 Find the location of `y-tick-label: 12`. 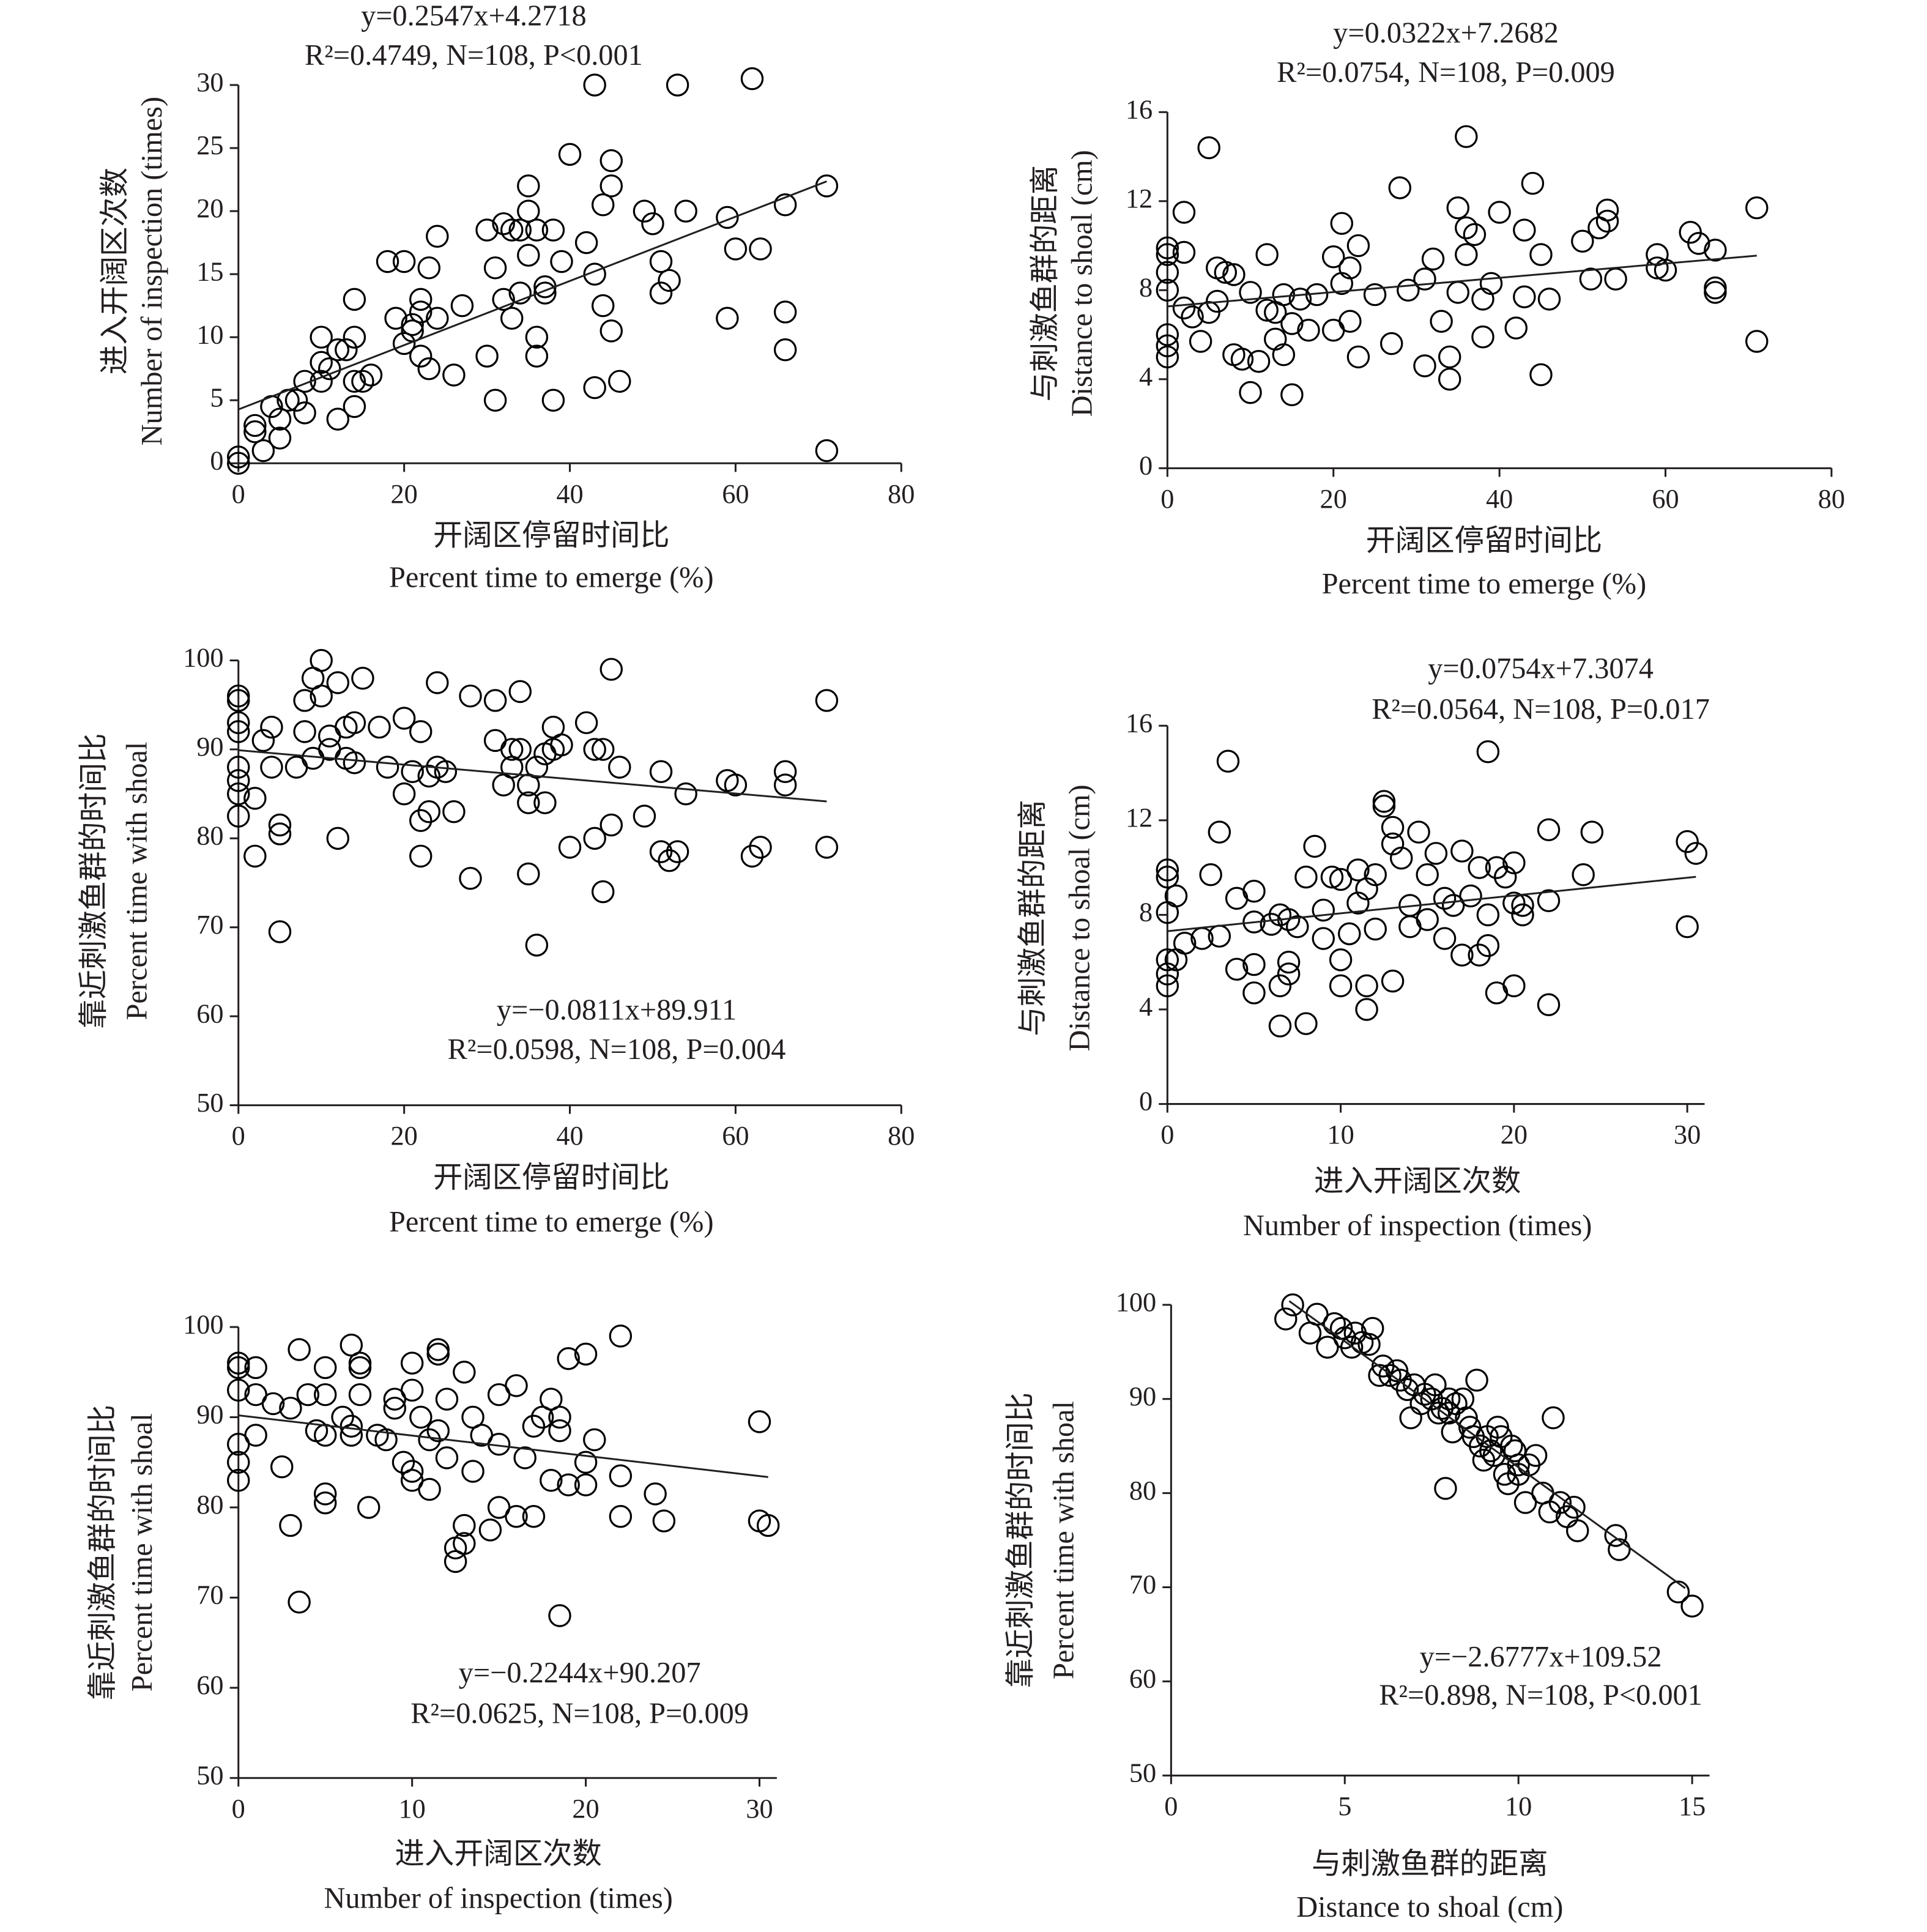

y-tick-label: 12 is located at coordinates (1139, 818).